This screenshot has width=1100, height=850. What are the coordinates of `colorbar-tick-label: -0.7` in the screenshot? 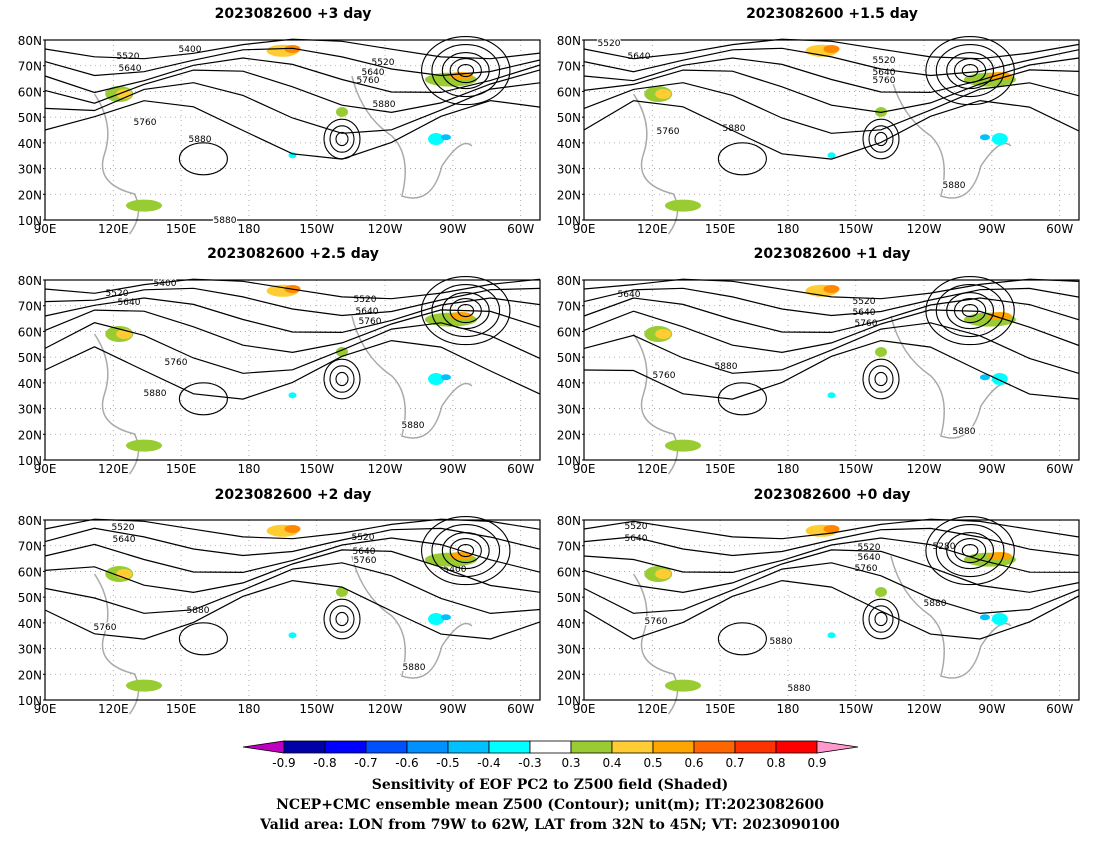 It's located at (365, 763).